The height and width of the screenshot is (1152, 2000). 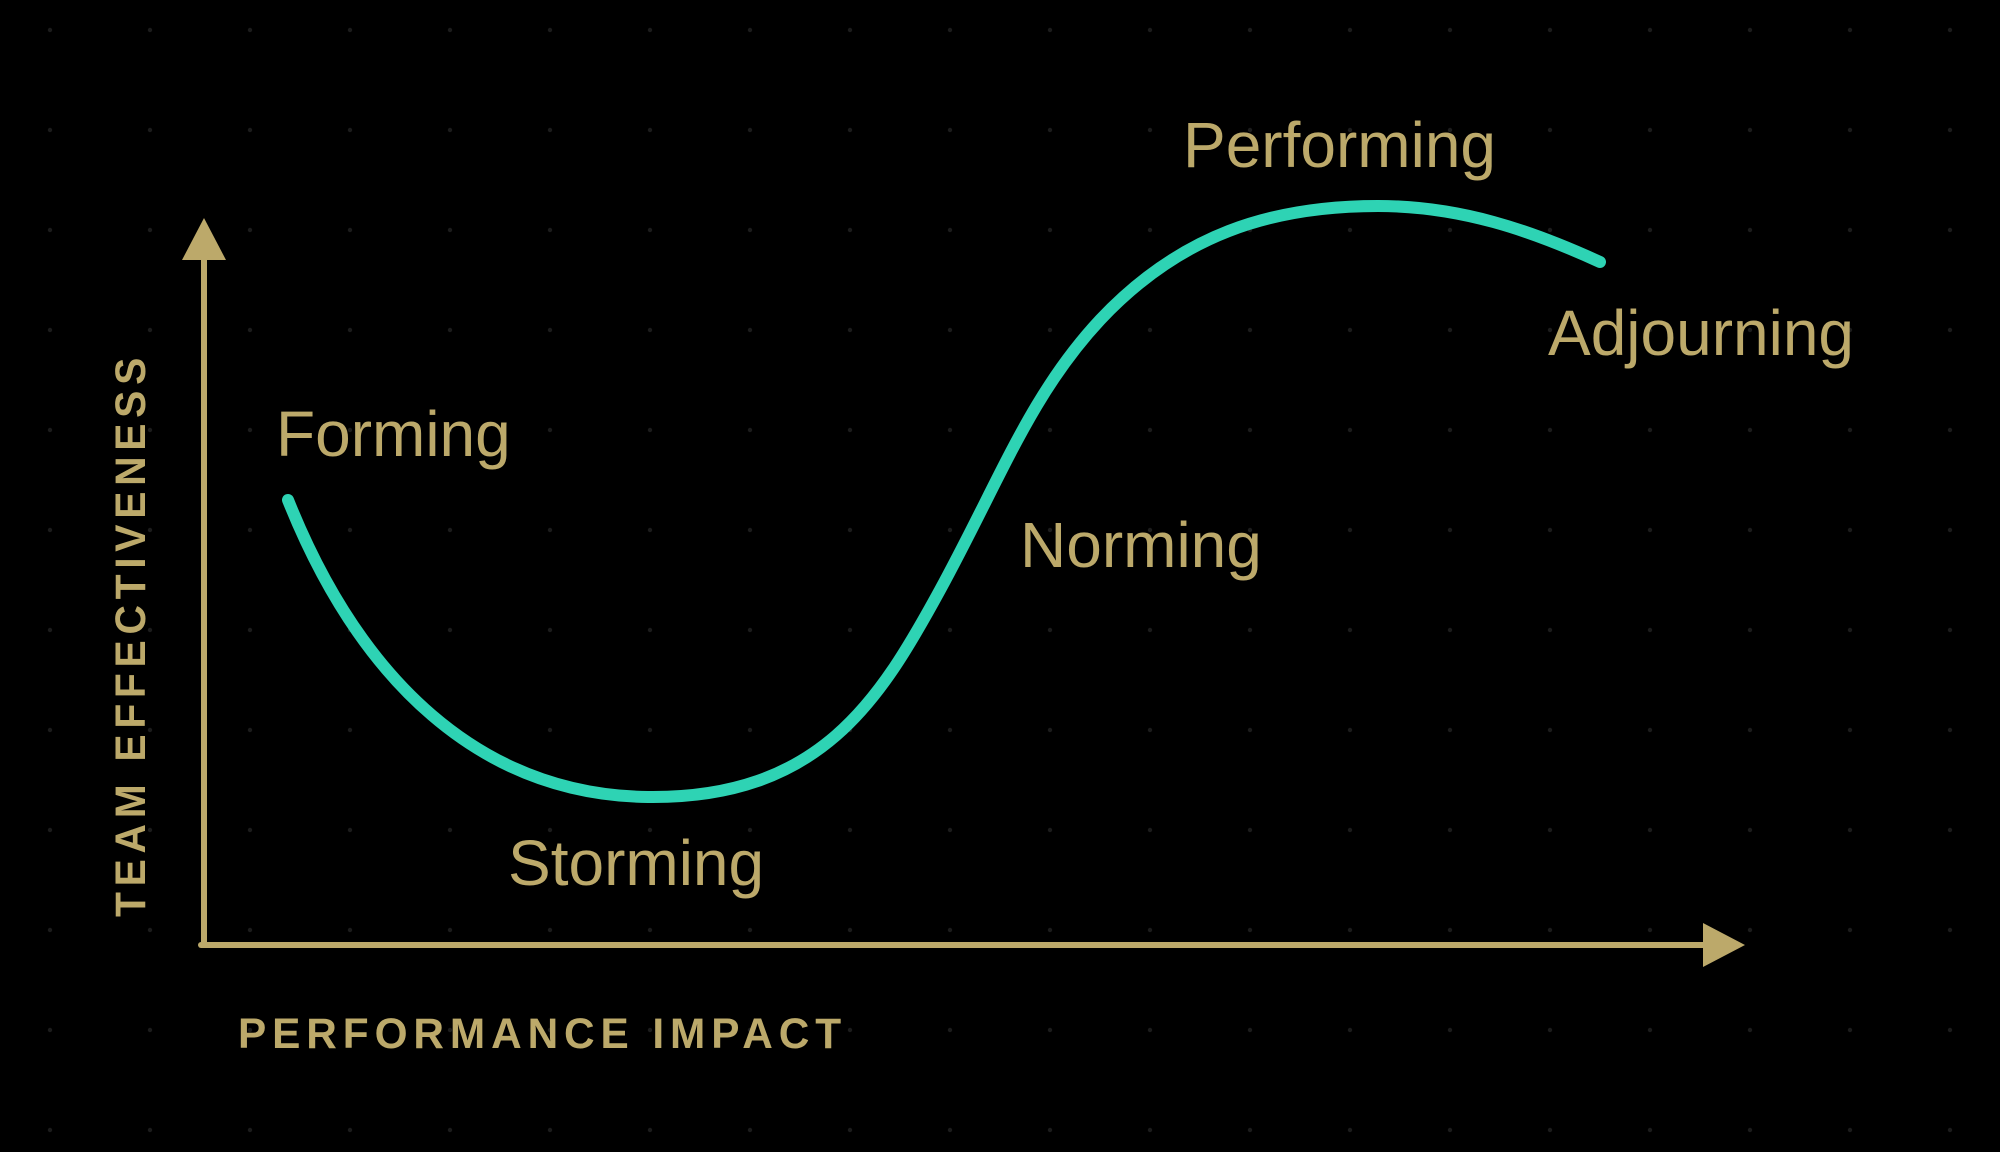 I want to click on y-axis-arrowhead-icon, so click(x=204, y=239).